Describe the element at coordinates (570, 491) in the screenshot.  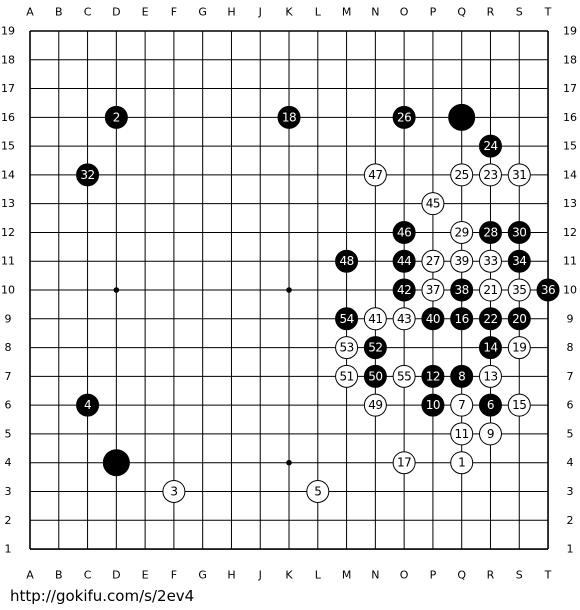
I see `row-label: 3` at that location.